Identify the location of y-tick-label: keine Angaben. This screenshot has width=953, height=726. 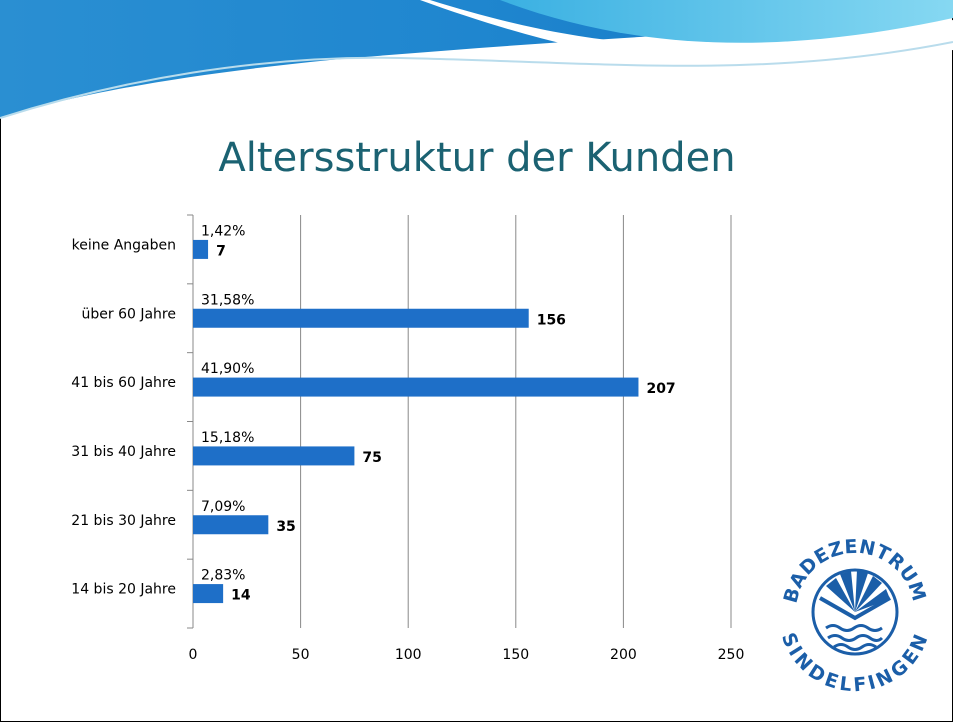
(124, 245).